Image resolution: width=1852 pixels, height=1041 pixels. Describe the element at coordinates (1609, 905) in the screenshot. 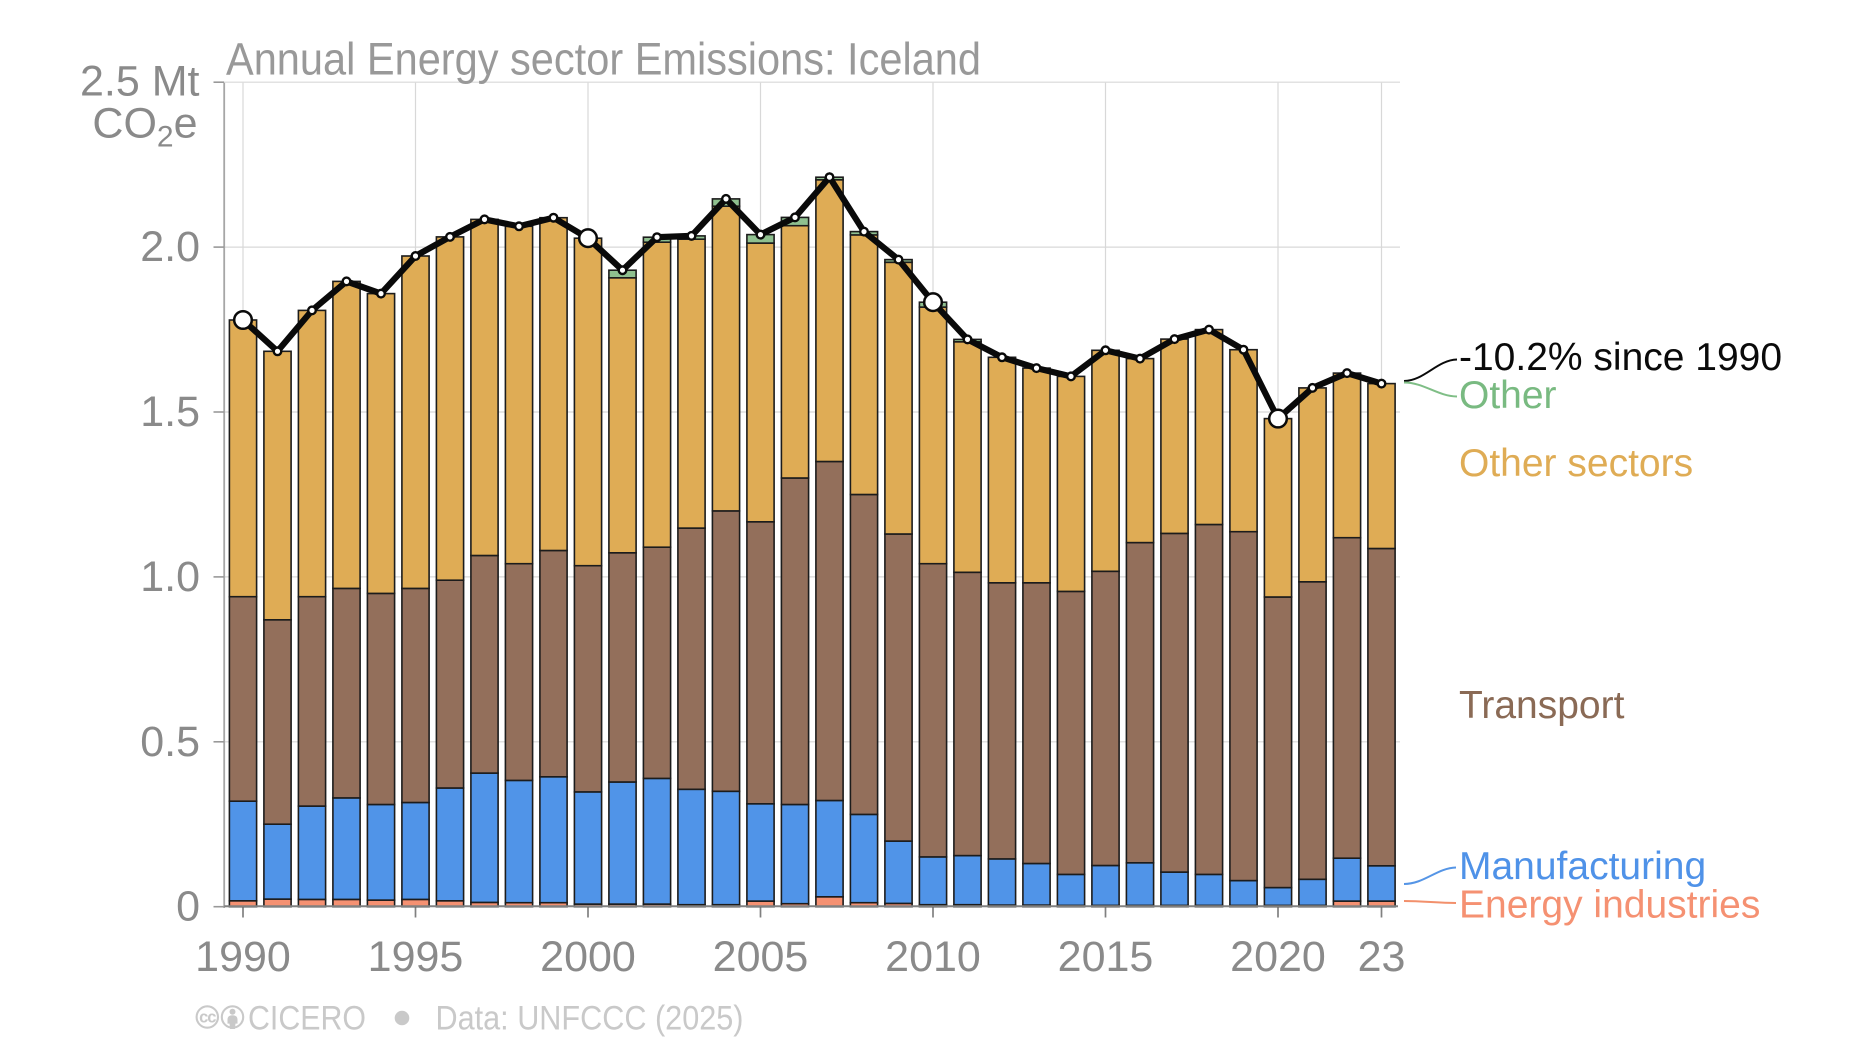

I see `svg-text: Energy industries` at that location.